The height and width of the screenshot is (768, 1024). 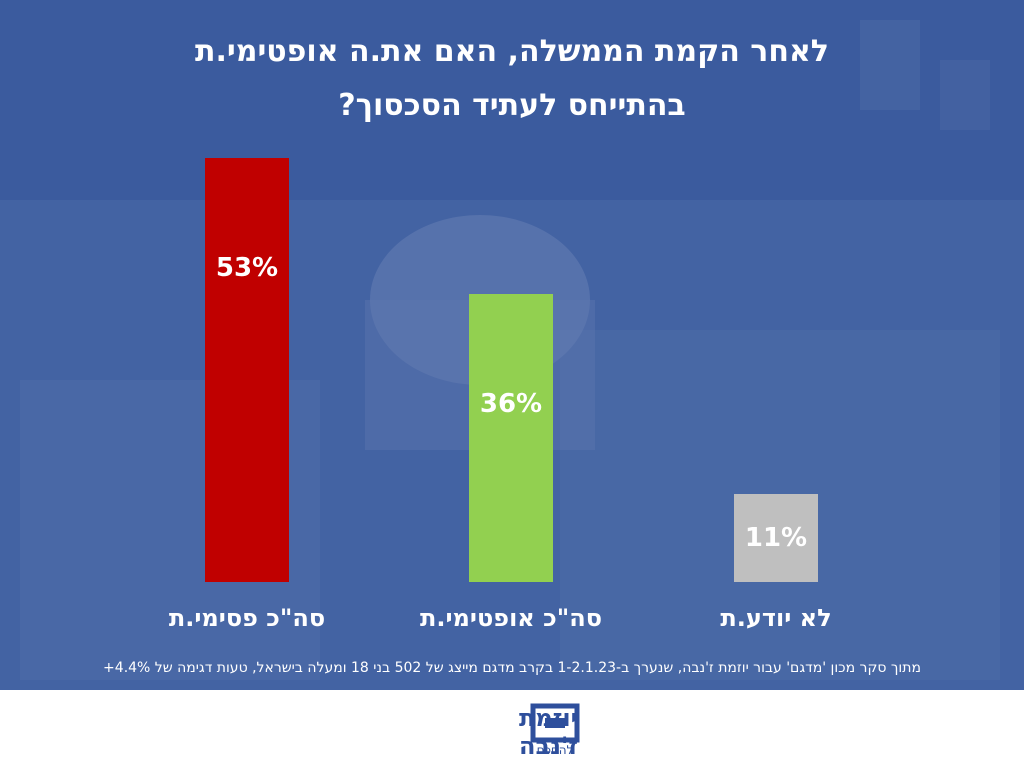 I want to click on logo-text-bottom: ז'נבה, so click(x=548, y=746).